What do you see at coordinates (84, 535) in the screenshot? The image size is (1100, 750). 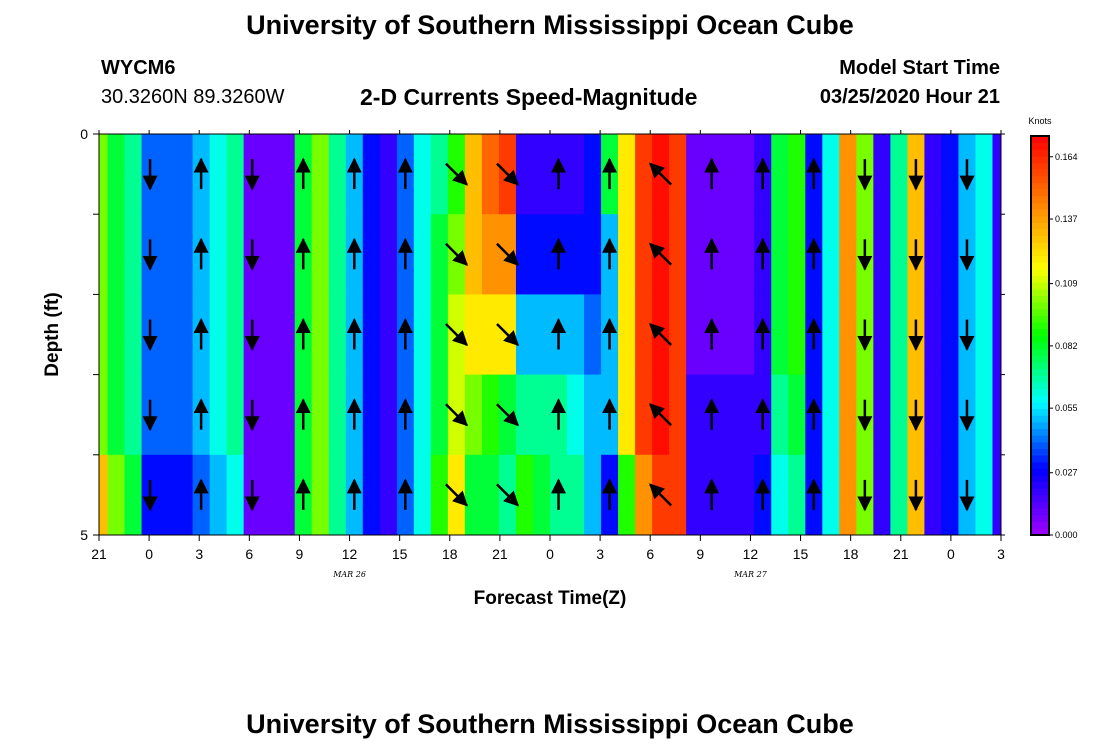 I see `y-tick-label: 5` at bounding box center [84, 535].